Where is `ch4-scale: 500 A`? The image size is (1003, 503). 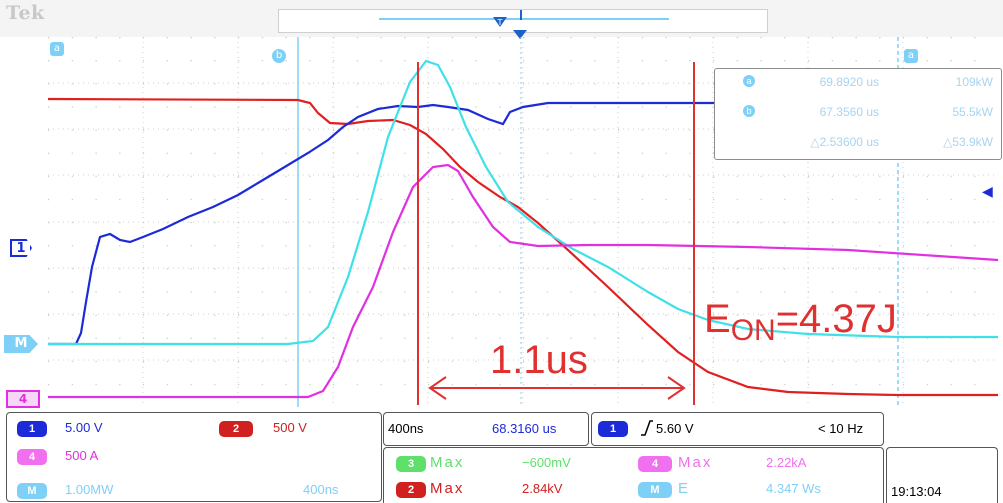
ch4-scale: 500 A is located at coordinates (82, 455).